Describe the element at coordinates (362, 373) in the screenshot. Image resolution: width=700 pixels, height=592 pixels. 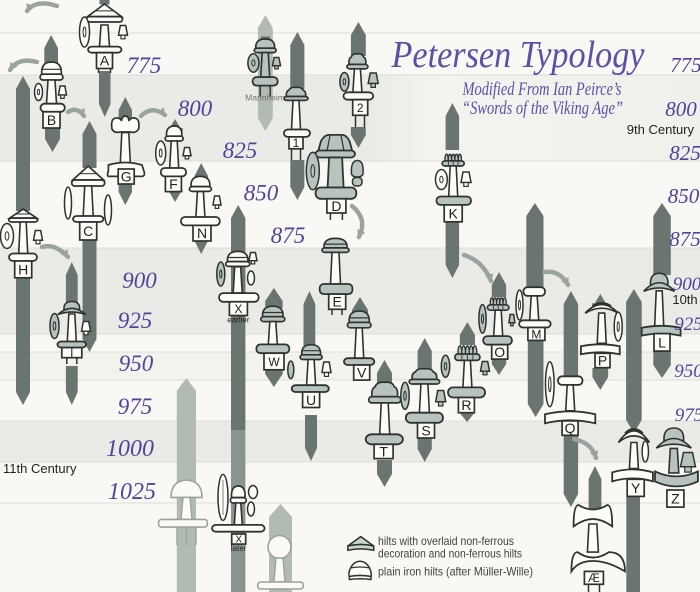
I see `svg-text: V` at that location.